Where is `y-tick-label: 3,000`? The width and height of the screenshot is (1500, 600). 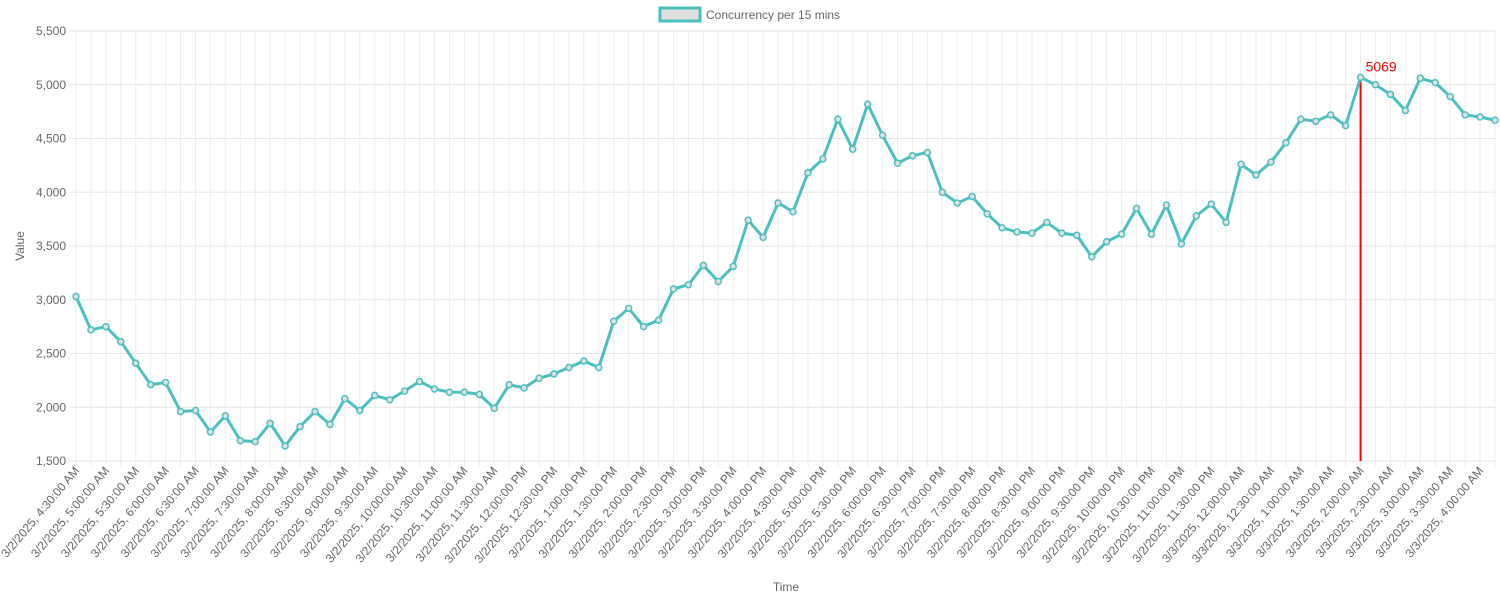
y-tick-label: 3,000 is located at coordinates (51, 300).